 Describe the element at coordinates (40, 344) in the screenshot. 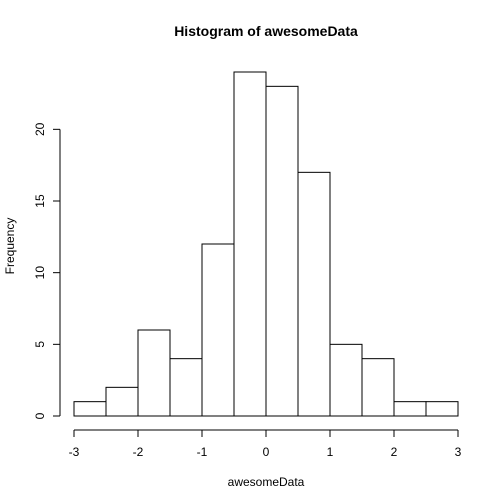

I see `y-tick-label: 5` at that location.